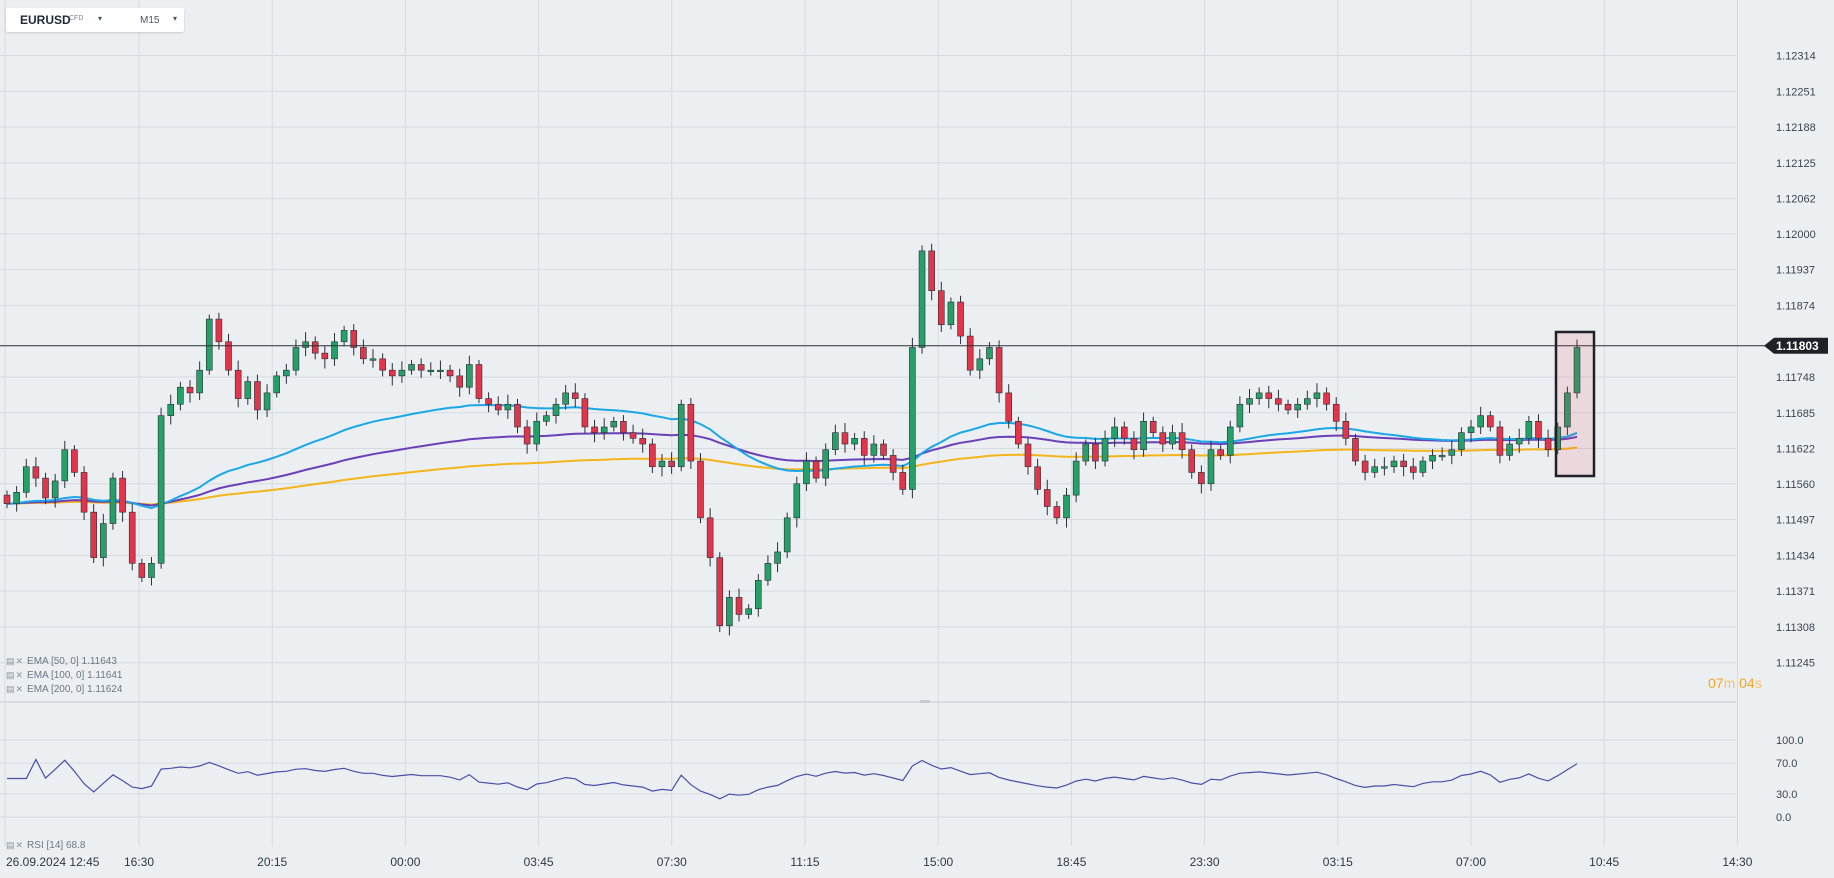  Describe the element at coordinates (95, 20) in the screenshot. I see `symbol-selector: EURUSD CFD ▾ M15 ▾` at that location.